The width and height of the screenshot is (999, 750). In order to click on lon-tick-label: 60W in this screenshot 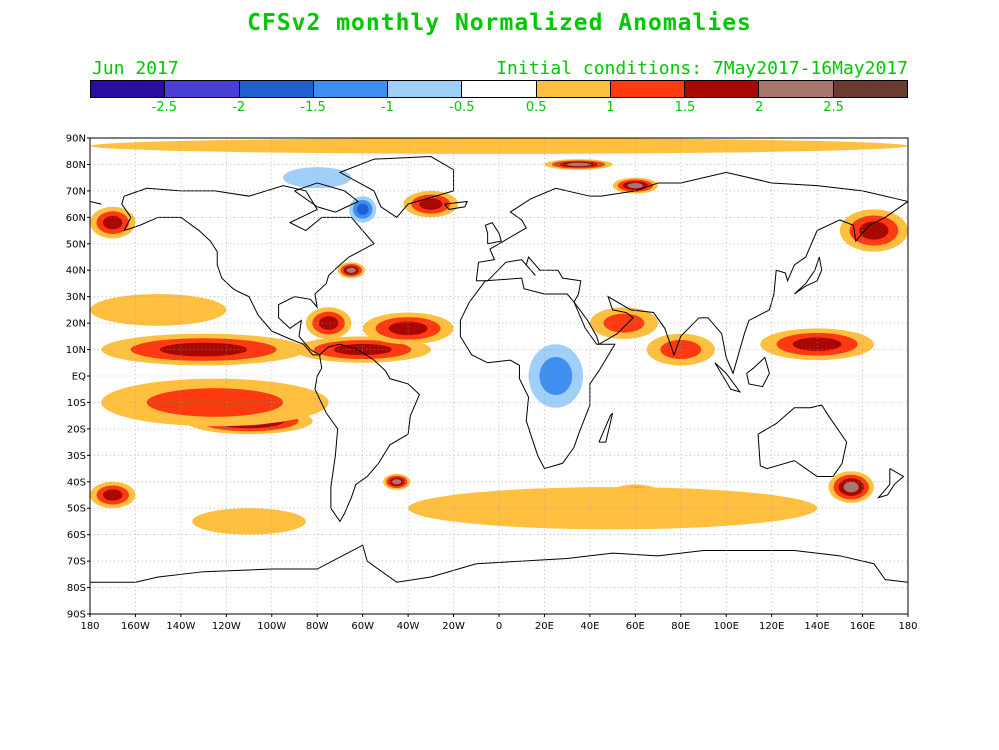, I will do `click(362, 626)`.